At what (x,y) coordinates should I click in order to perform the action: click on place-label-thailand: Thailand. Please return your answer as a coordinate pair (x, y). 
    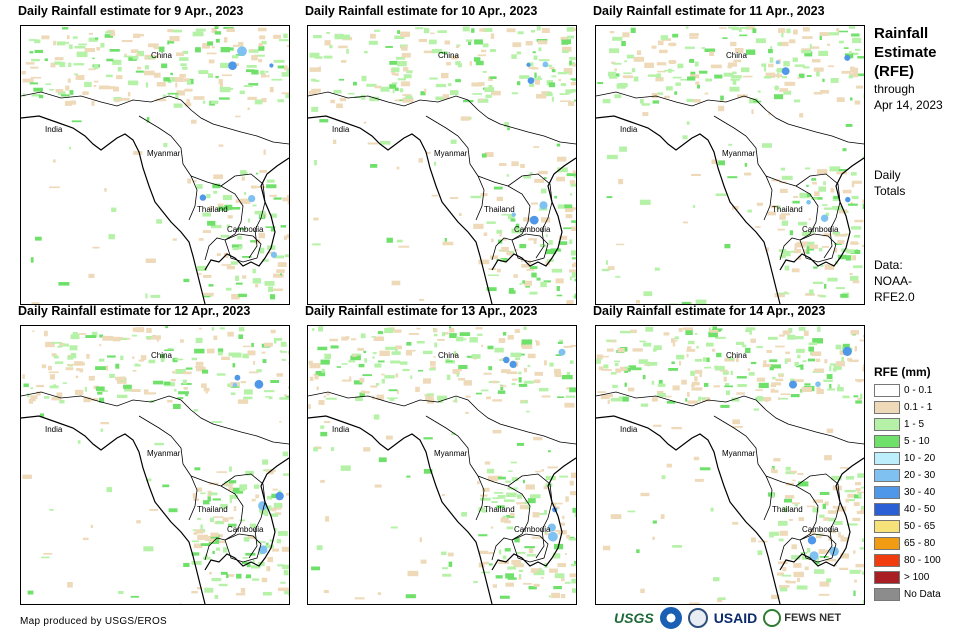
    Looking at the image, I should click on (499, 209).